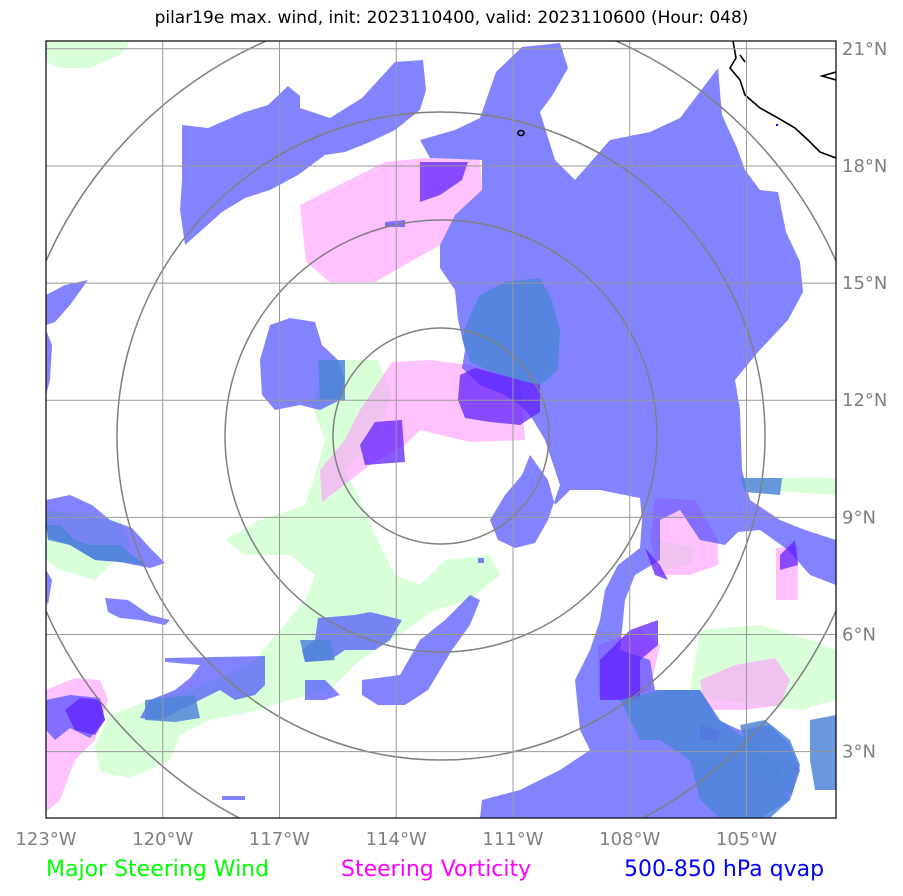 Image resolution: width=903 pixels, height=896 pixels. Describe the element at coordinates (746, 839) in the screenshot. I see `x-tick-label: 105°W` at that location.